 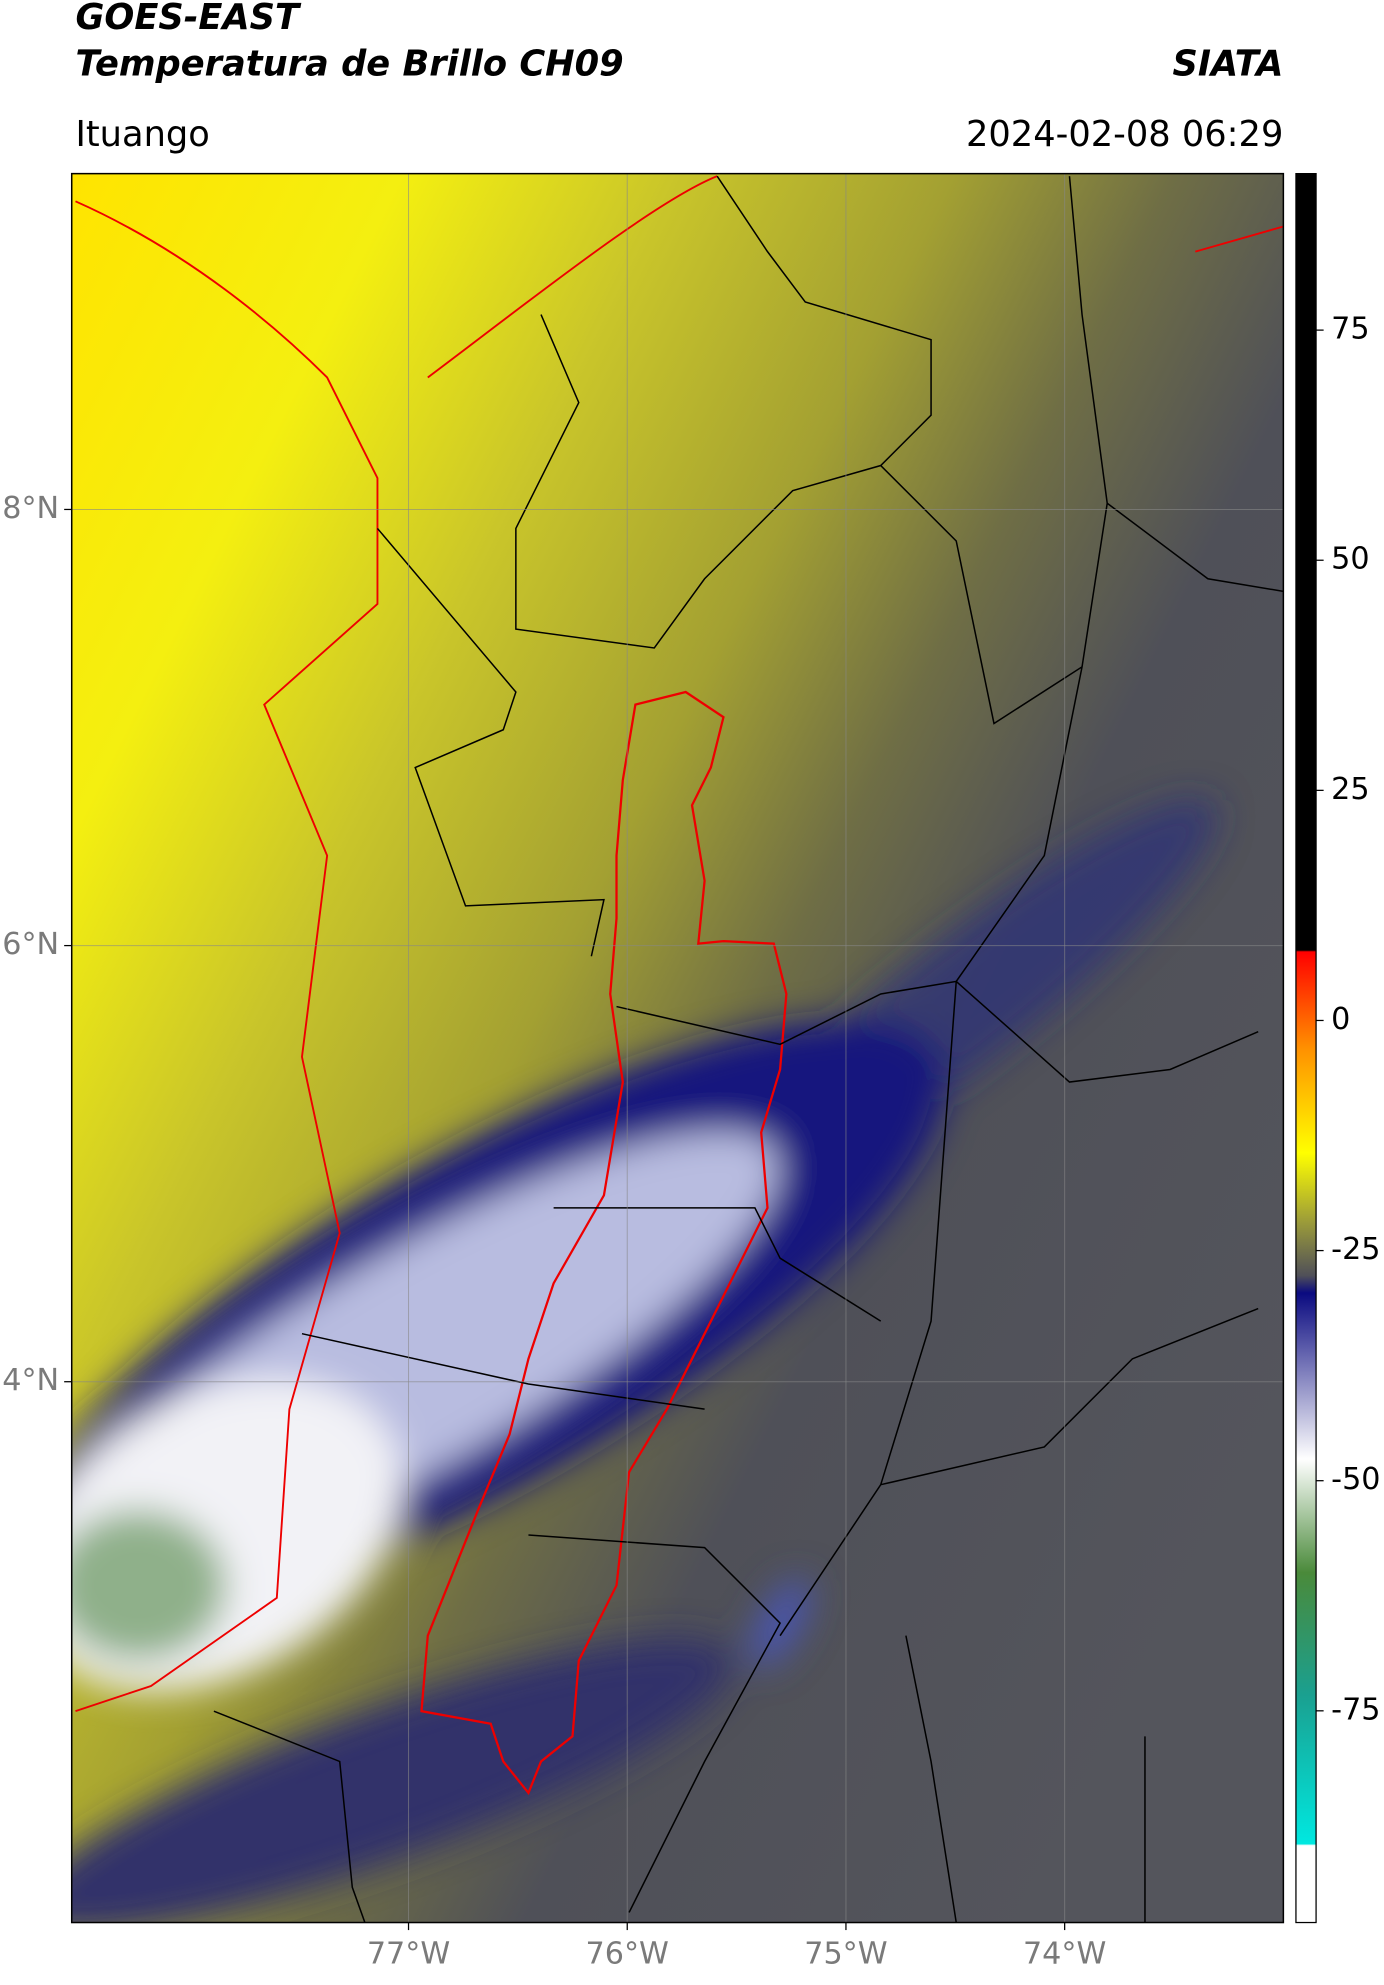 I want to click on basin-outline, so click(x=604, y=1243).